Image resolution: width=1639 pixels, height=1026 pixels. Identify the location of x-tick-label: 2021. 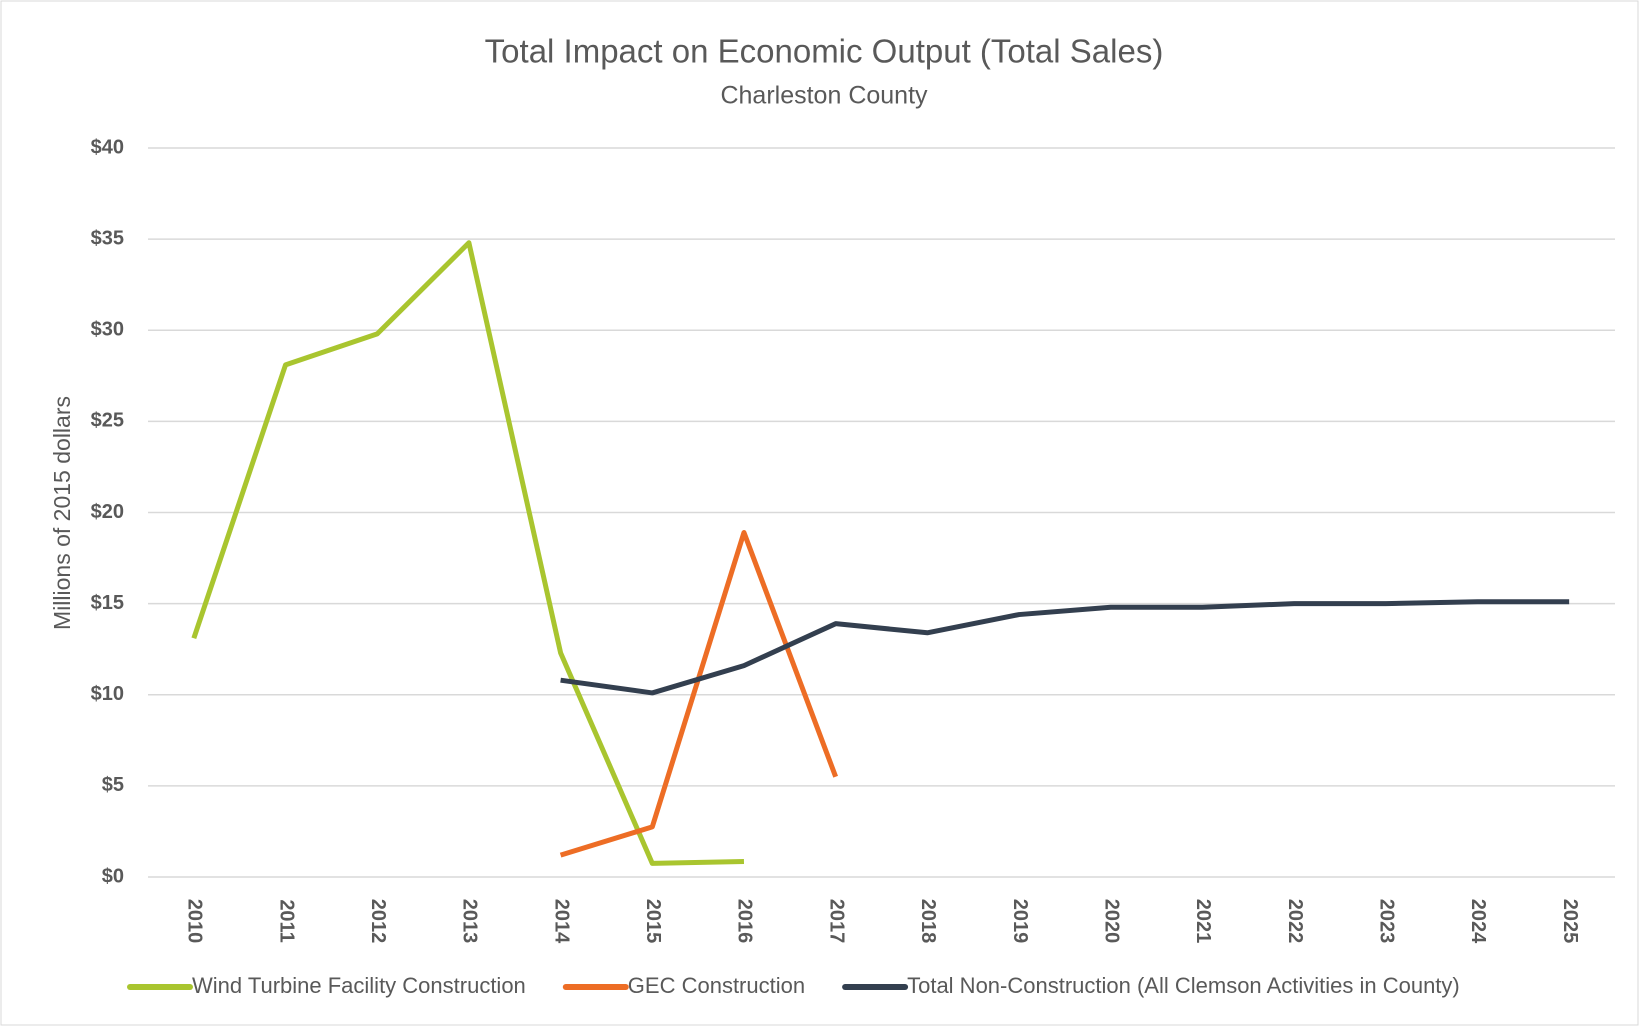
(1203, 921).